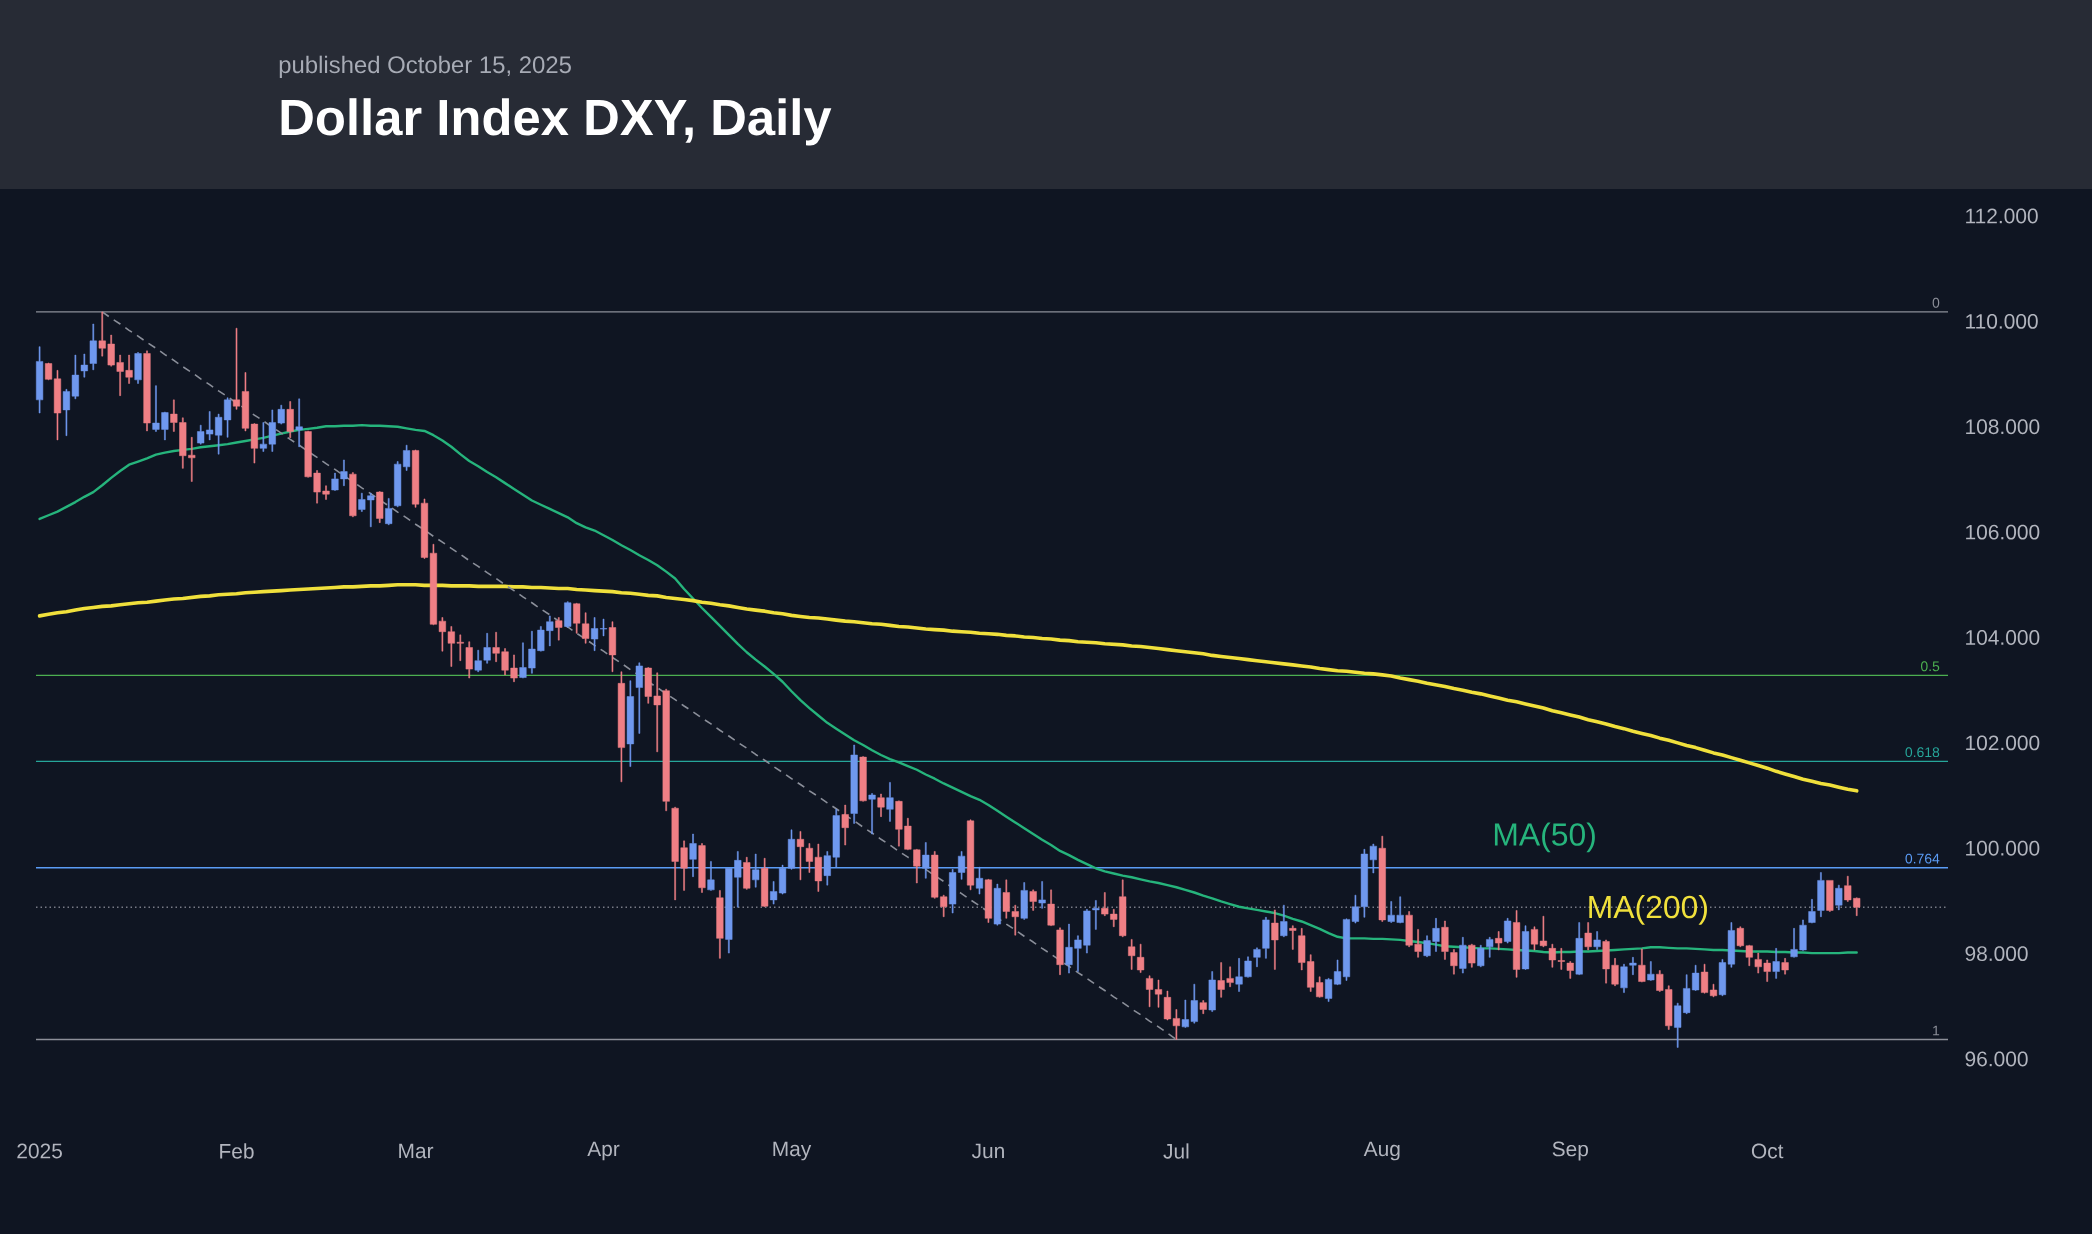  I want to click on chart-subtitle: published October 15, 2025, so click(425, 66).